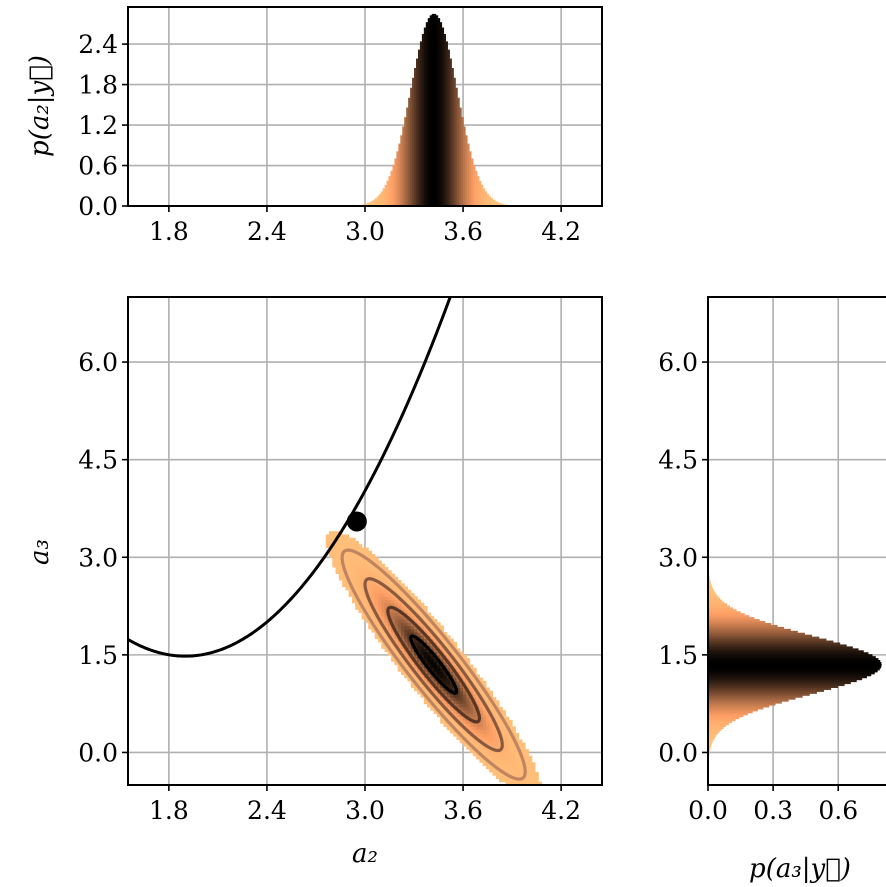  I want to click on marginal-a2-ticks: 1.8 2.4 3.0 3.6 4.2 0.0 0.6 1.2 1.8 2.4, so click(329, 138).